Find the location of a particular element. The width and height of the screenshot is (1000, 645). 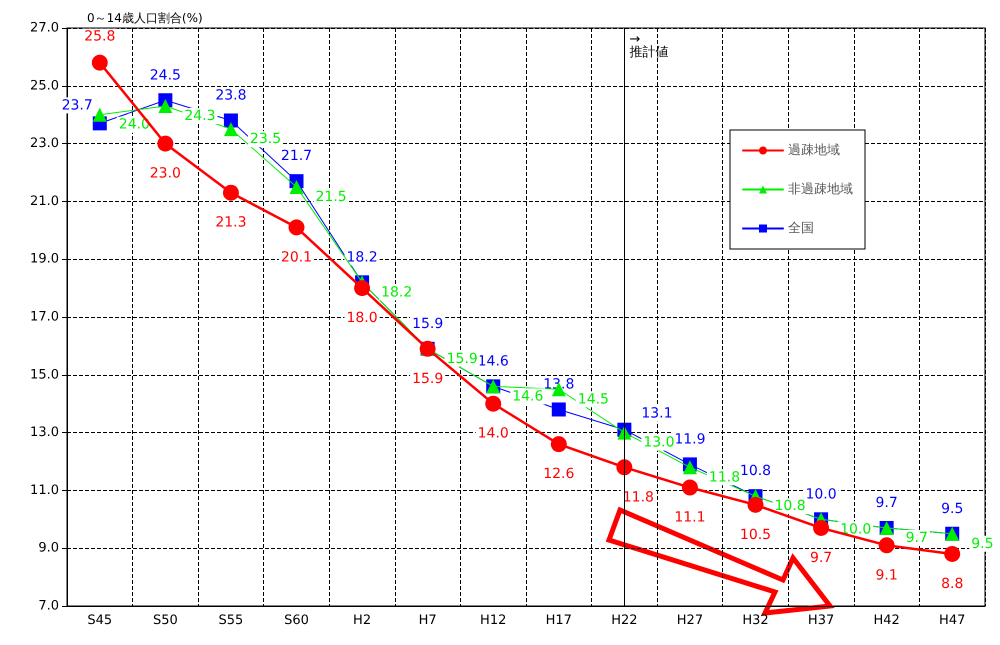

data-label: 14.0 is located at coordinates (493, 434).